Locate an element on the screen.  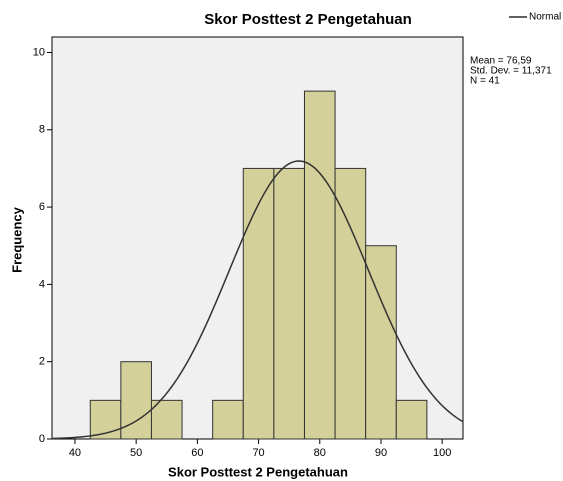
y-tick-label: 0 is located at coordinates (42, 439).